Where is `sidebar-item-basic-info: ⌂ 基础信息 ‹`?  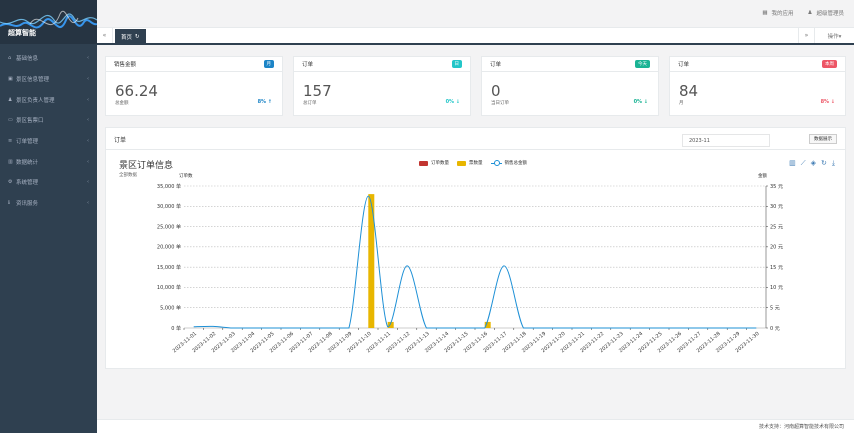 sidebar-item-basic-info: ⌂ 基础信息 ‹ is located at coordinates (48, 58).